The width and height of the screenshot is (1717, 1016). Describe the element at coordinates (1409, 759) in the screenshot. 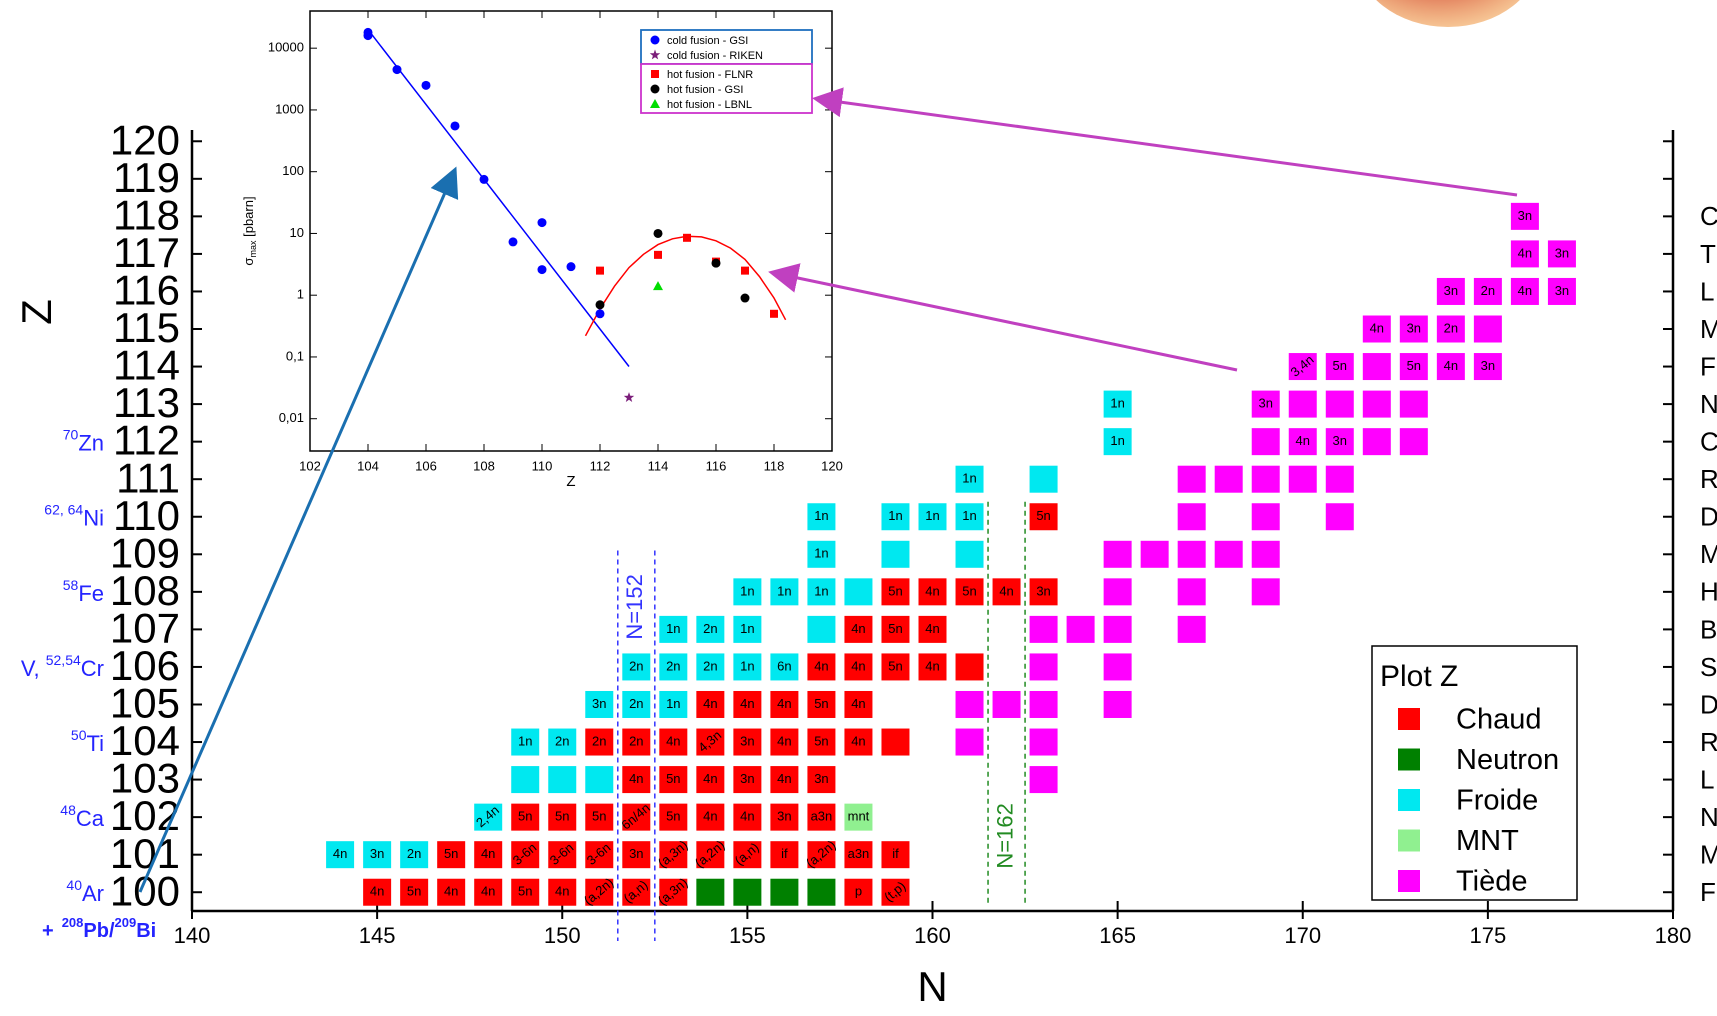

I see `legend-swatch` at that location.